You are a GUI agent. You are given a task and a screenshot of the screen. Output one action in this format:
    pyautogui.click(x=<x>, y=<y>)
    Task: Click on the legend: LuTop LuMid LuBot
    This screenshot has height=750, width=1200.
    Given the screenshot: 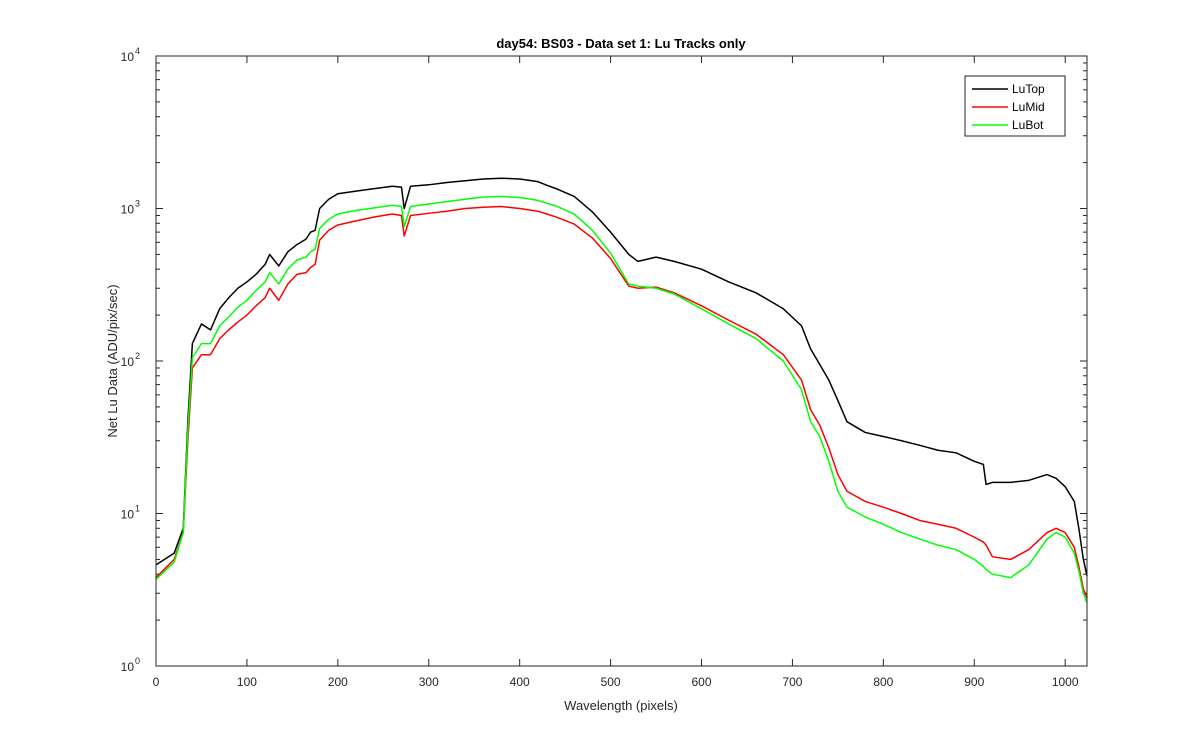 What is the action you would take?
    pyautogui.click(x=1015, y=106)
    